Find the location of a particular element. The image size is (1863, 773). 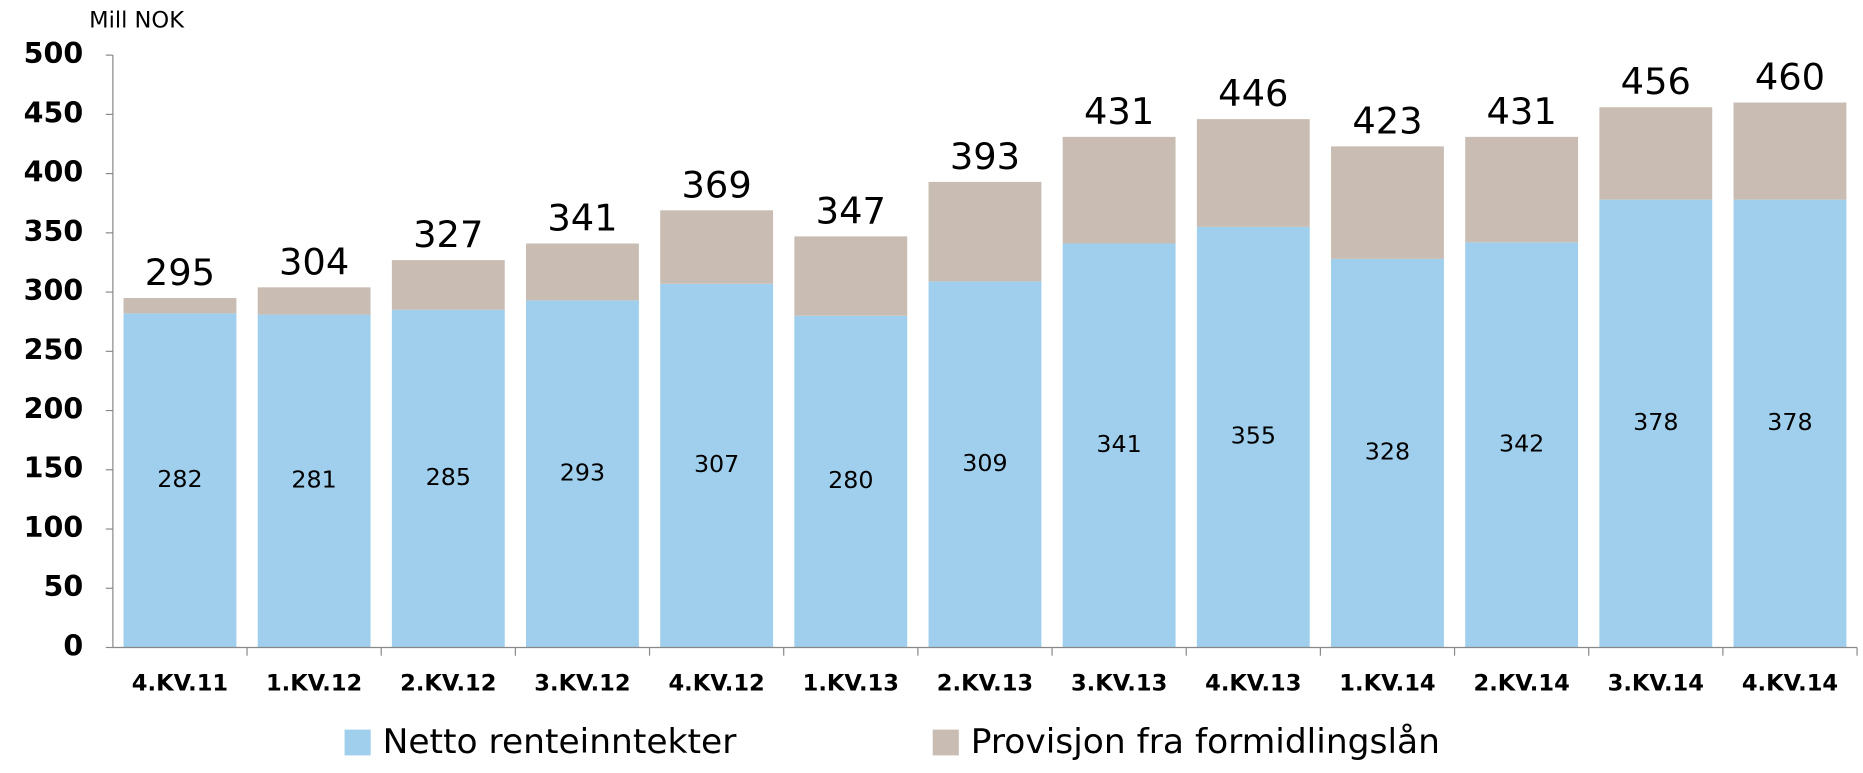

legend-label: Provisjon fra formidlingslån is located at coordinates (1205, 742).